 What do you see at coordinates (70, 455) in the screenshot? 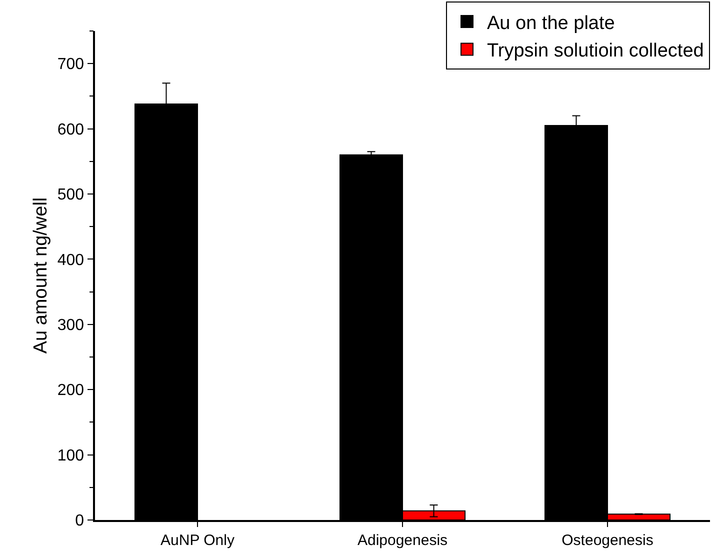
I see `y-tick-label: 100` at bounding box center [70, 455].